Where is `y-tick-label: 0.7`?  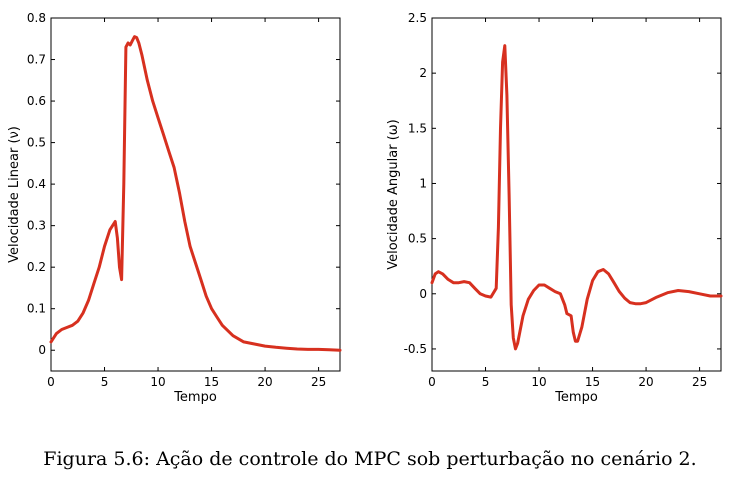 y-tick-label: 0.7 is located at coordinates (36, 60).